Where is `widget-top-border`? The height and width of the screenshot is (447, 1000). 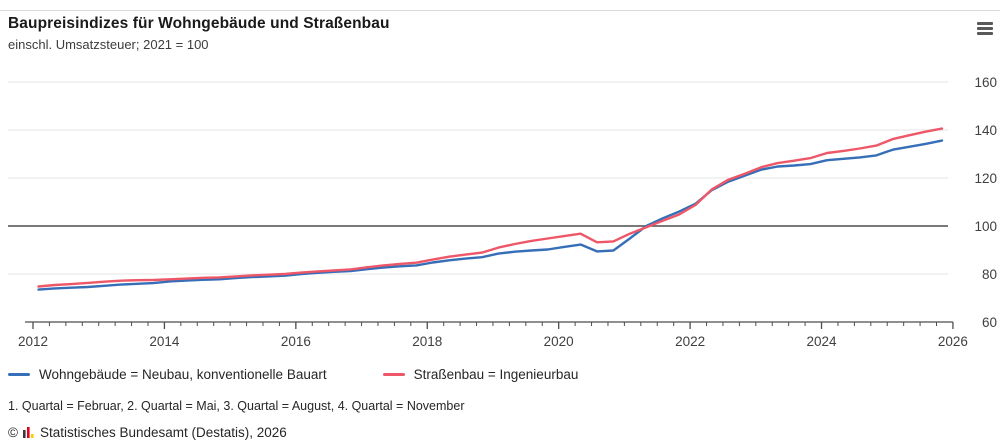
widget-top-border is located at coordinates (500, 10).